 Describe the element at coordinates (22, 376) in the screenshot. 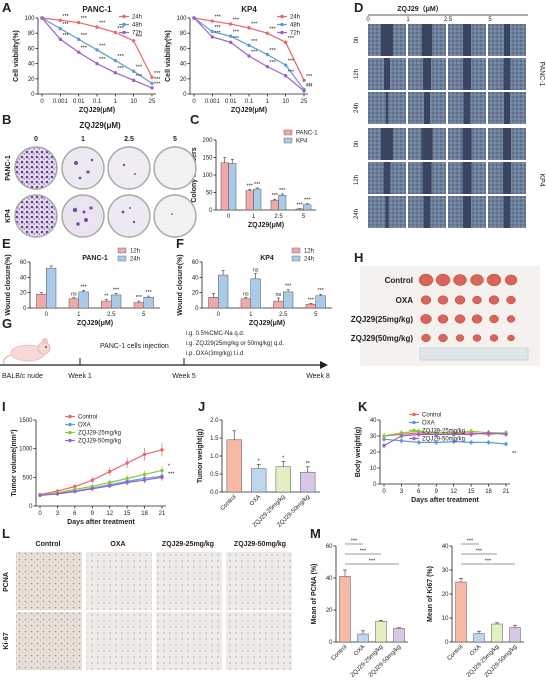

I see `timeline-mouse-strain: BALB/c nude` at that location.